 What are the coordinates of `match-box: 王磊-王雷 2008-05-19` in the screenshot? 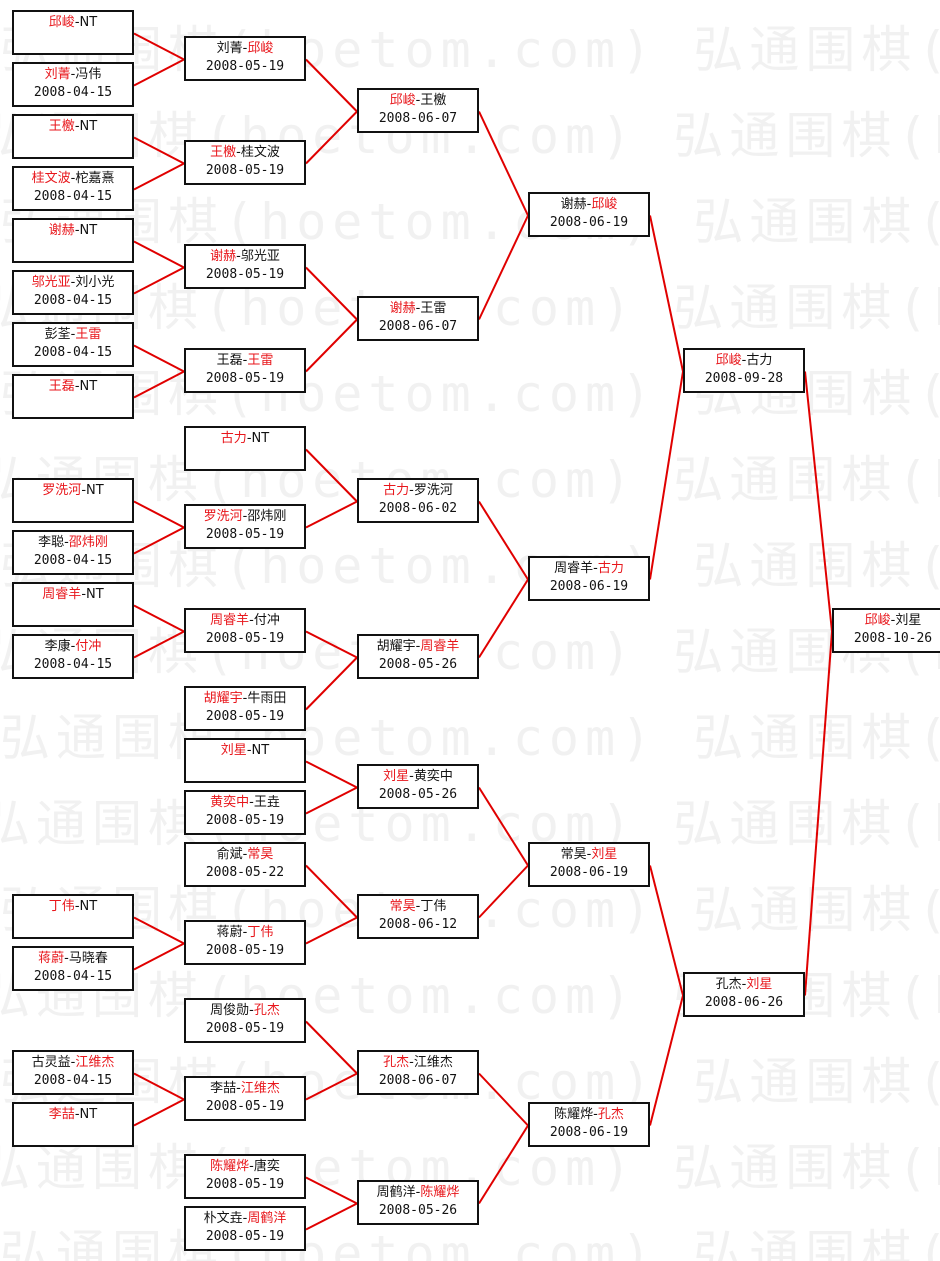 It's located at (245, 370).